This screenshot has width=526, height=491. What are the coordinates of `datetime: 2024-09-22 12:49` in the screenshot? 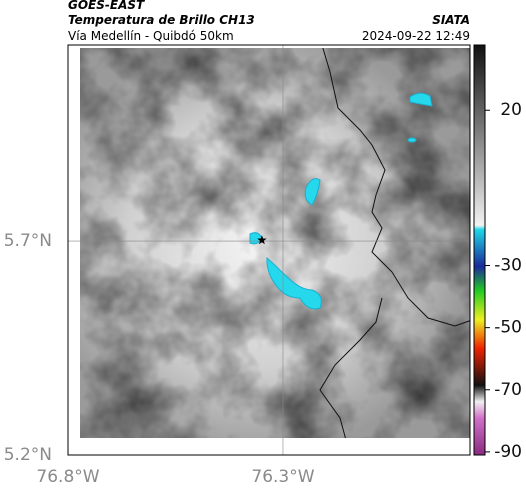 It's located at (416, 36).